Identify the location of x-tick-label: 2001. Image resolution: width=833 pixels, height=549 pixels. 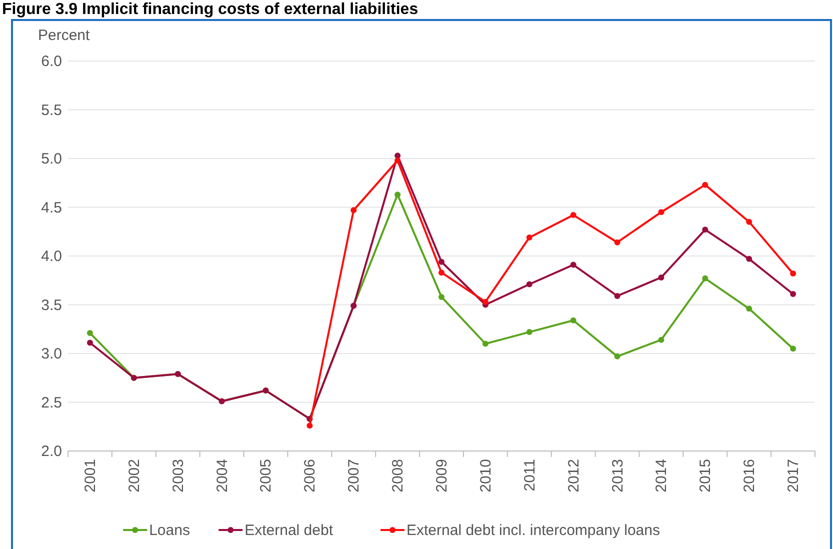
(90, 475).